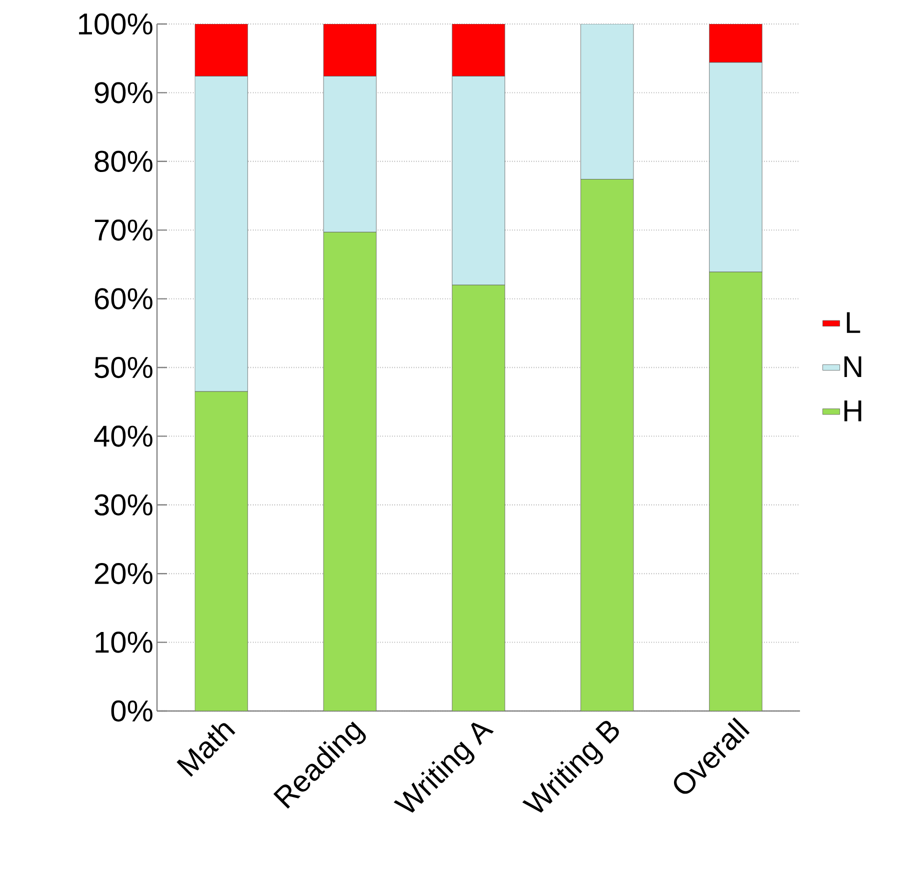 The width and height of the screenshot is (920, 893). Describe the element at coordinates (115, 24) in the screenshot. I see `y-tick-label: 100%` at that location.